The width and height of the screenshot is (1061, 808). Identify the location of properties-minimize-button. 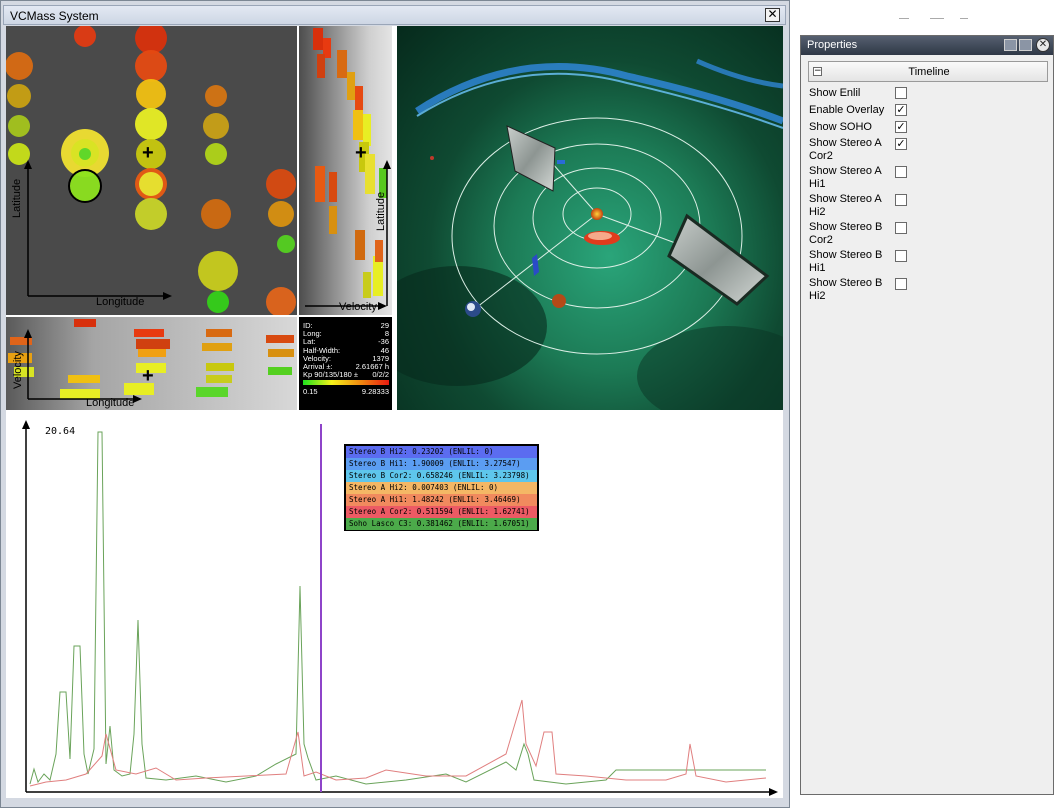
(1010, 45).